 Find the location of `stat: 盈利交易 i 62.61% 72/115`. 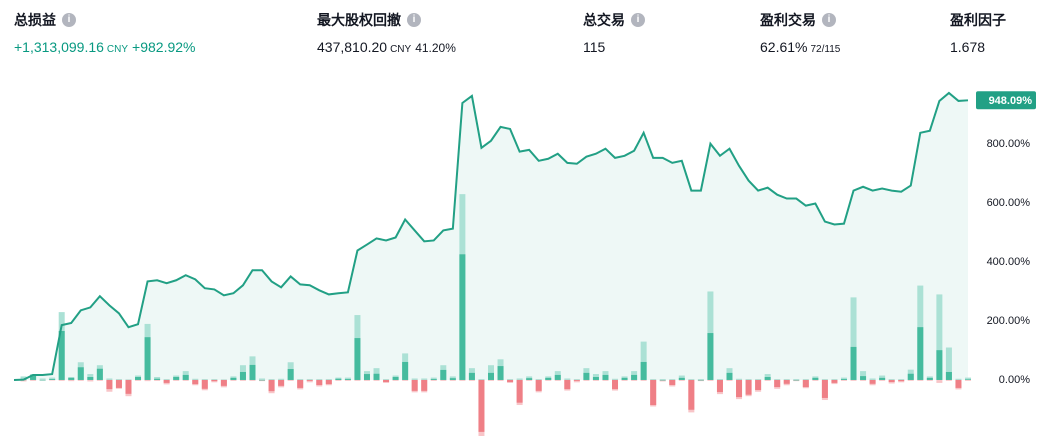

stat: 盈利交易 i 62.61% 72/115 is located at coordinates (802, 32).